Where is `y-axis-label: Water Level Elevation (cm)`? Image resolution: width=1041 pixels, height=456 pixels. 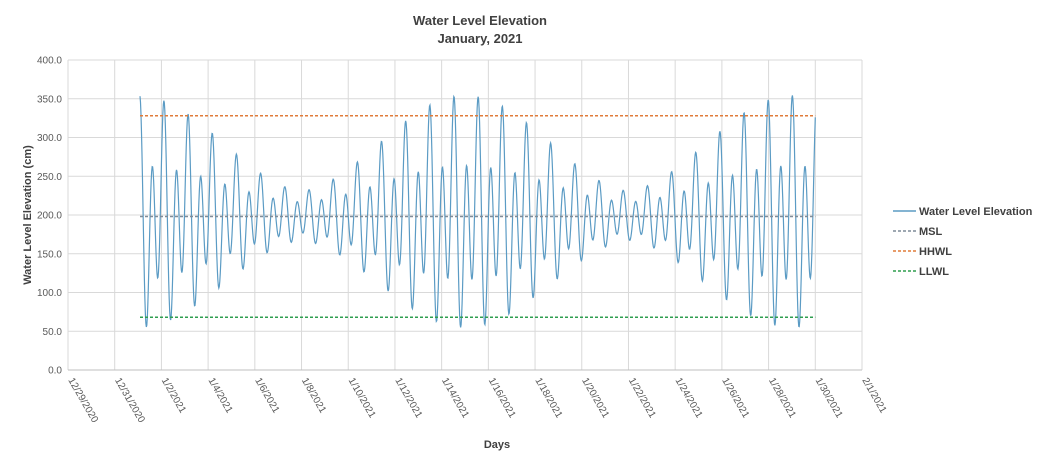 y-axis-label: Water Level Elevation (cm) is located at coordinates (28, 215).